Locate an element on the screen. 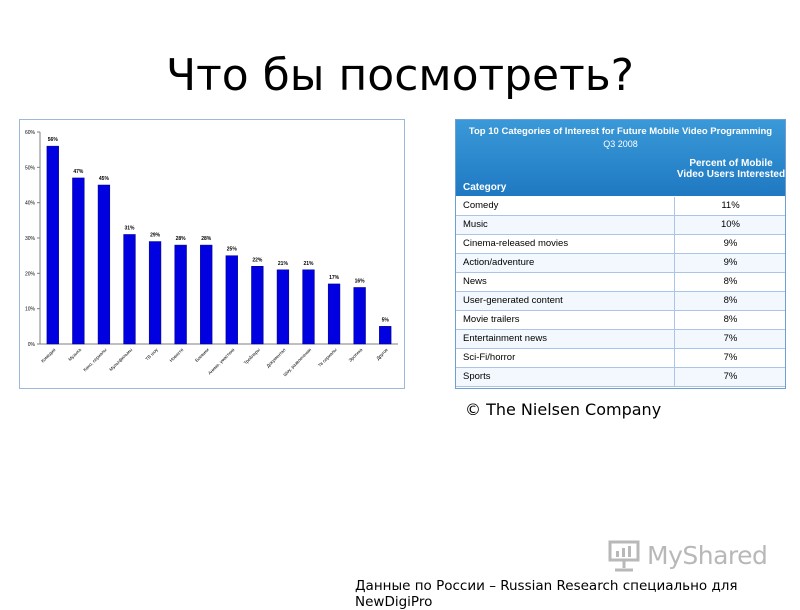 The height and width of the screenshot is (610, 800). table-cell-category: Music is located at coordinates (475, 224).